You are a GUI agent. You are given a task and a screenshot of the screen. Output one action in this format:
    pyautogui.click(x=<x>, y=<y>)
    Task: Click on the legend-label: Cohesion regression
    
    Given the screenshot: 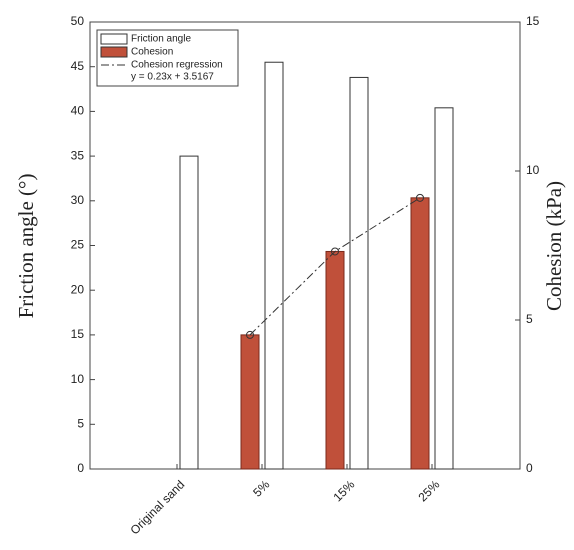 What is the action you would take?
    pyautogui.click(x=177, y=65)
    